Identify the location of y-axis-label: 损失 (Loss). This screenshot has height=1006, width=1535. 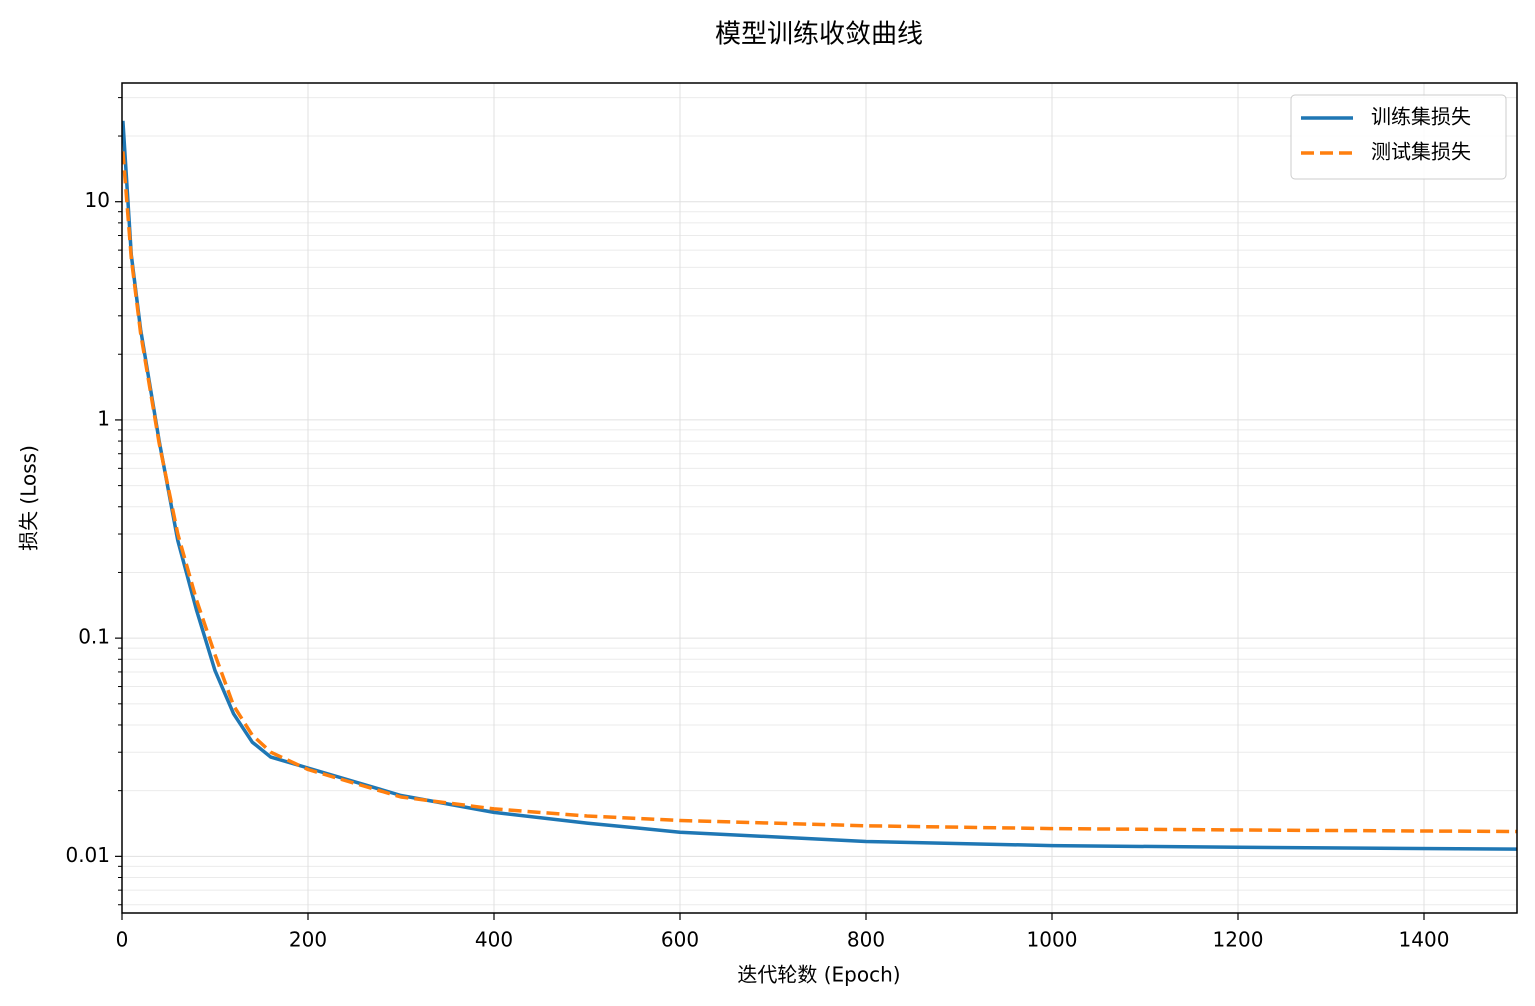
(29, 498).